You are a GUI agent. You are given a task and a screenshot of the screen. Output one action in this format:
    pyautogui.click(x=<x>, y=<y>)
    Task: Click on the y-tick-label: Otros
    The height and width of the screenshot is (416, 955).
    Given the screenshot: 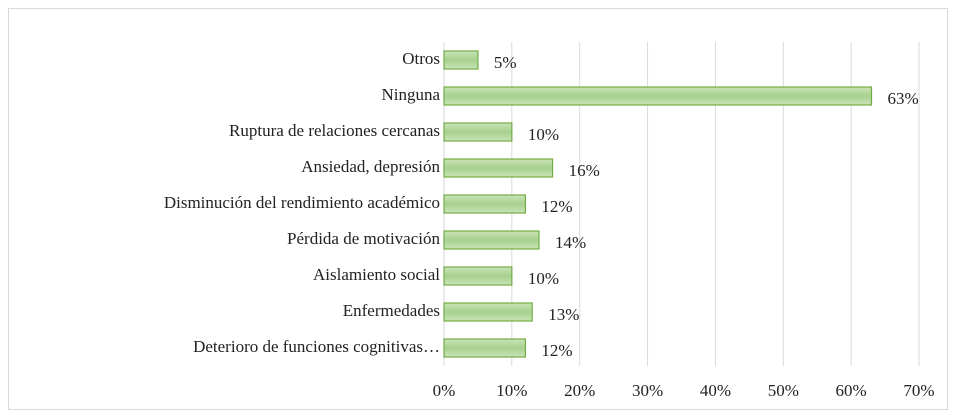 What is the action you would take?
    pyautogui.click(x=421, y=58)
    